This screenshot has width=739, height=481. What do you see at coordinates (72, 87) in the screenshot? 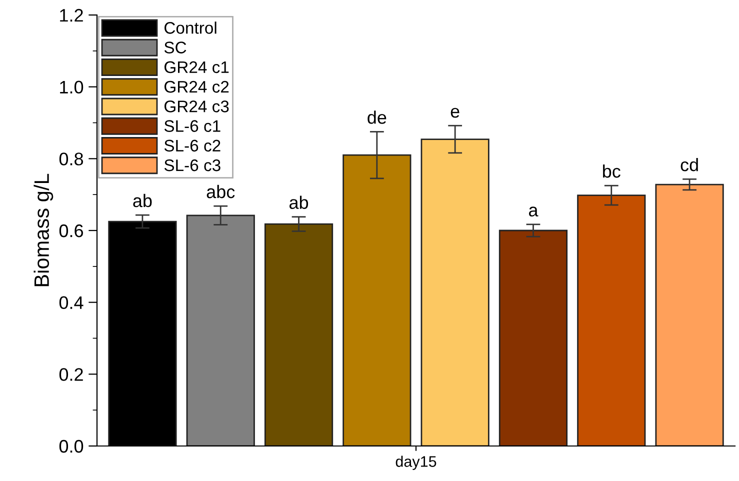
I see `y-tick-label: 1.0` at bounding box center [72, 87].